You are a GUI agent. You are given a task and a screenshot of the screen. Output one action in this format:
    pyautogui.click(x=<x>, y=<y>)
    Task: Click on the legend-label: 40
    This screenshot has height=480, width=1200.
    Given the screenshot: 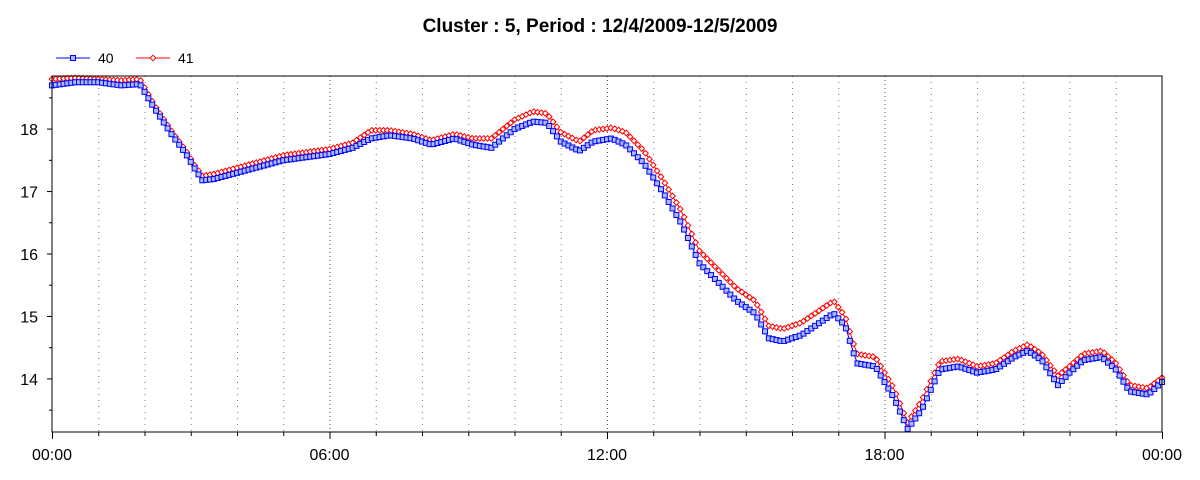 What is the action you would take?
    pyautogui.click(x=106, y=58)
    